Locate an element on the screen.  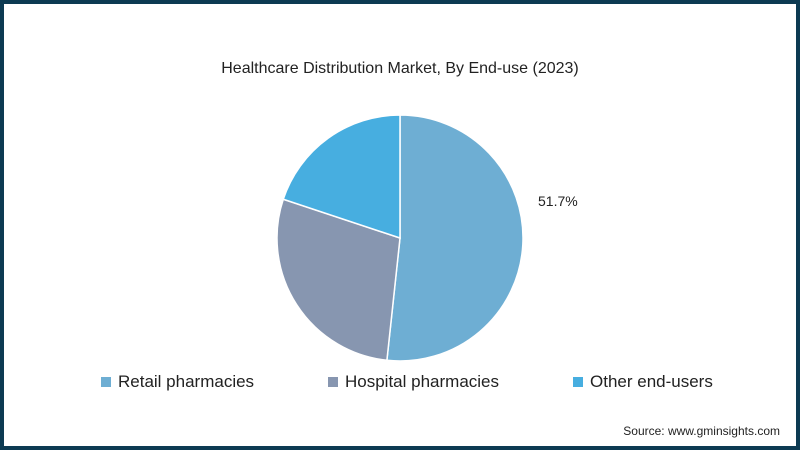
pie-slice-hospital is located at coordinates (338, 280).